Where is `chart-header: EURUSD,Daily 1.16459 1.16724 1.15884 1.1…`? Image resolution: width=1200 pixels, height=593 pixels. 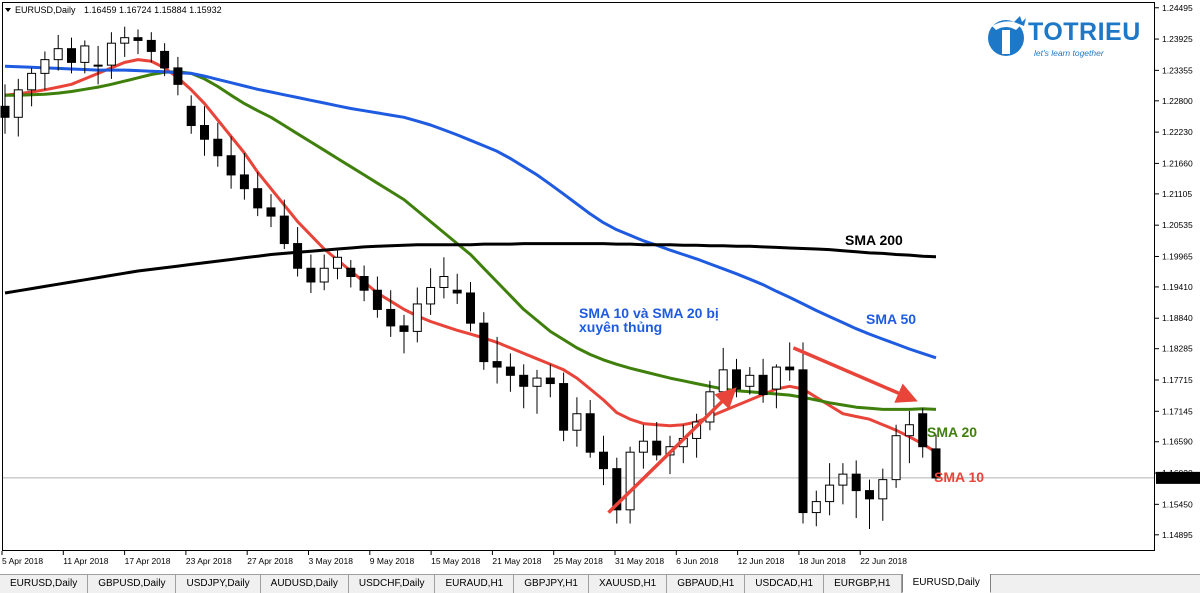 chart-header: EURUSD,Daily 1.16459 1.16724 1.15884 1.1… is located at coordinates (113, 10).